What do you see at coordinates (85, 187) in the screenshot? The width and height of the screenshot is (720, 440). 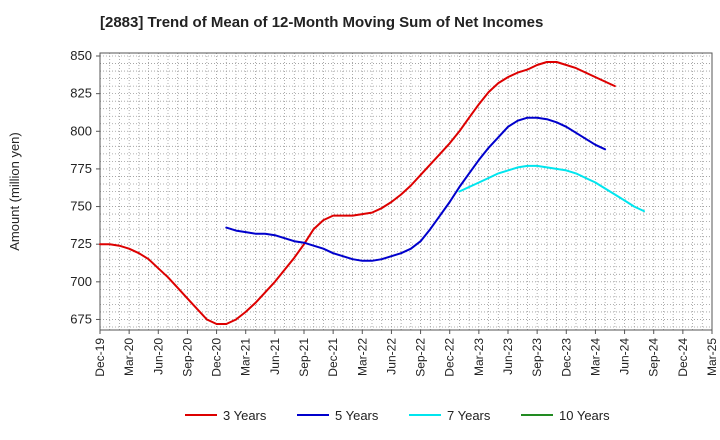 I see `y-axis: 675 700 725 750 775 800 825 850` at bounding box center [85, 187].